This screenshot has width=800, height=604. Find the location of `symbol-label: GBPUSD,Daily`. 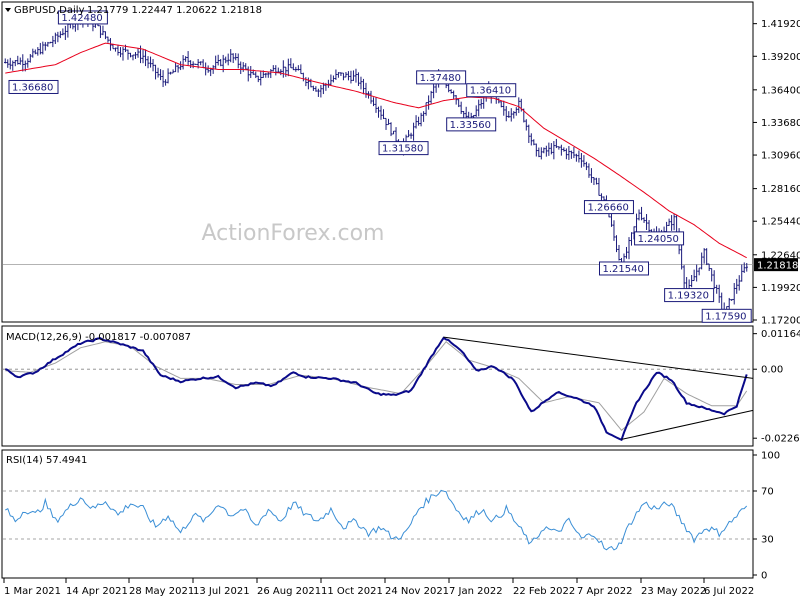

symbol-label: GBPUSD,Daily is located at coordinates (49, 10).